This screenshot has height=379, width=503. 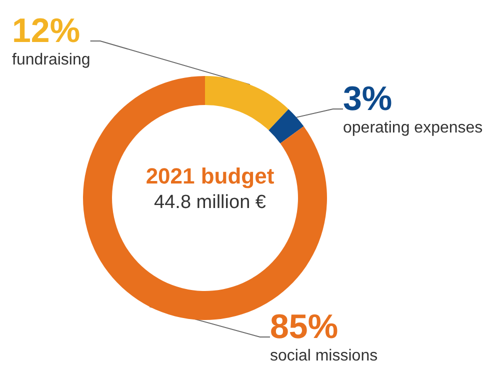 I want to click on text: 44.8 million €, so click(x=210, y=202).